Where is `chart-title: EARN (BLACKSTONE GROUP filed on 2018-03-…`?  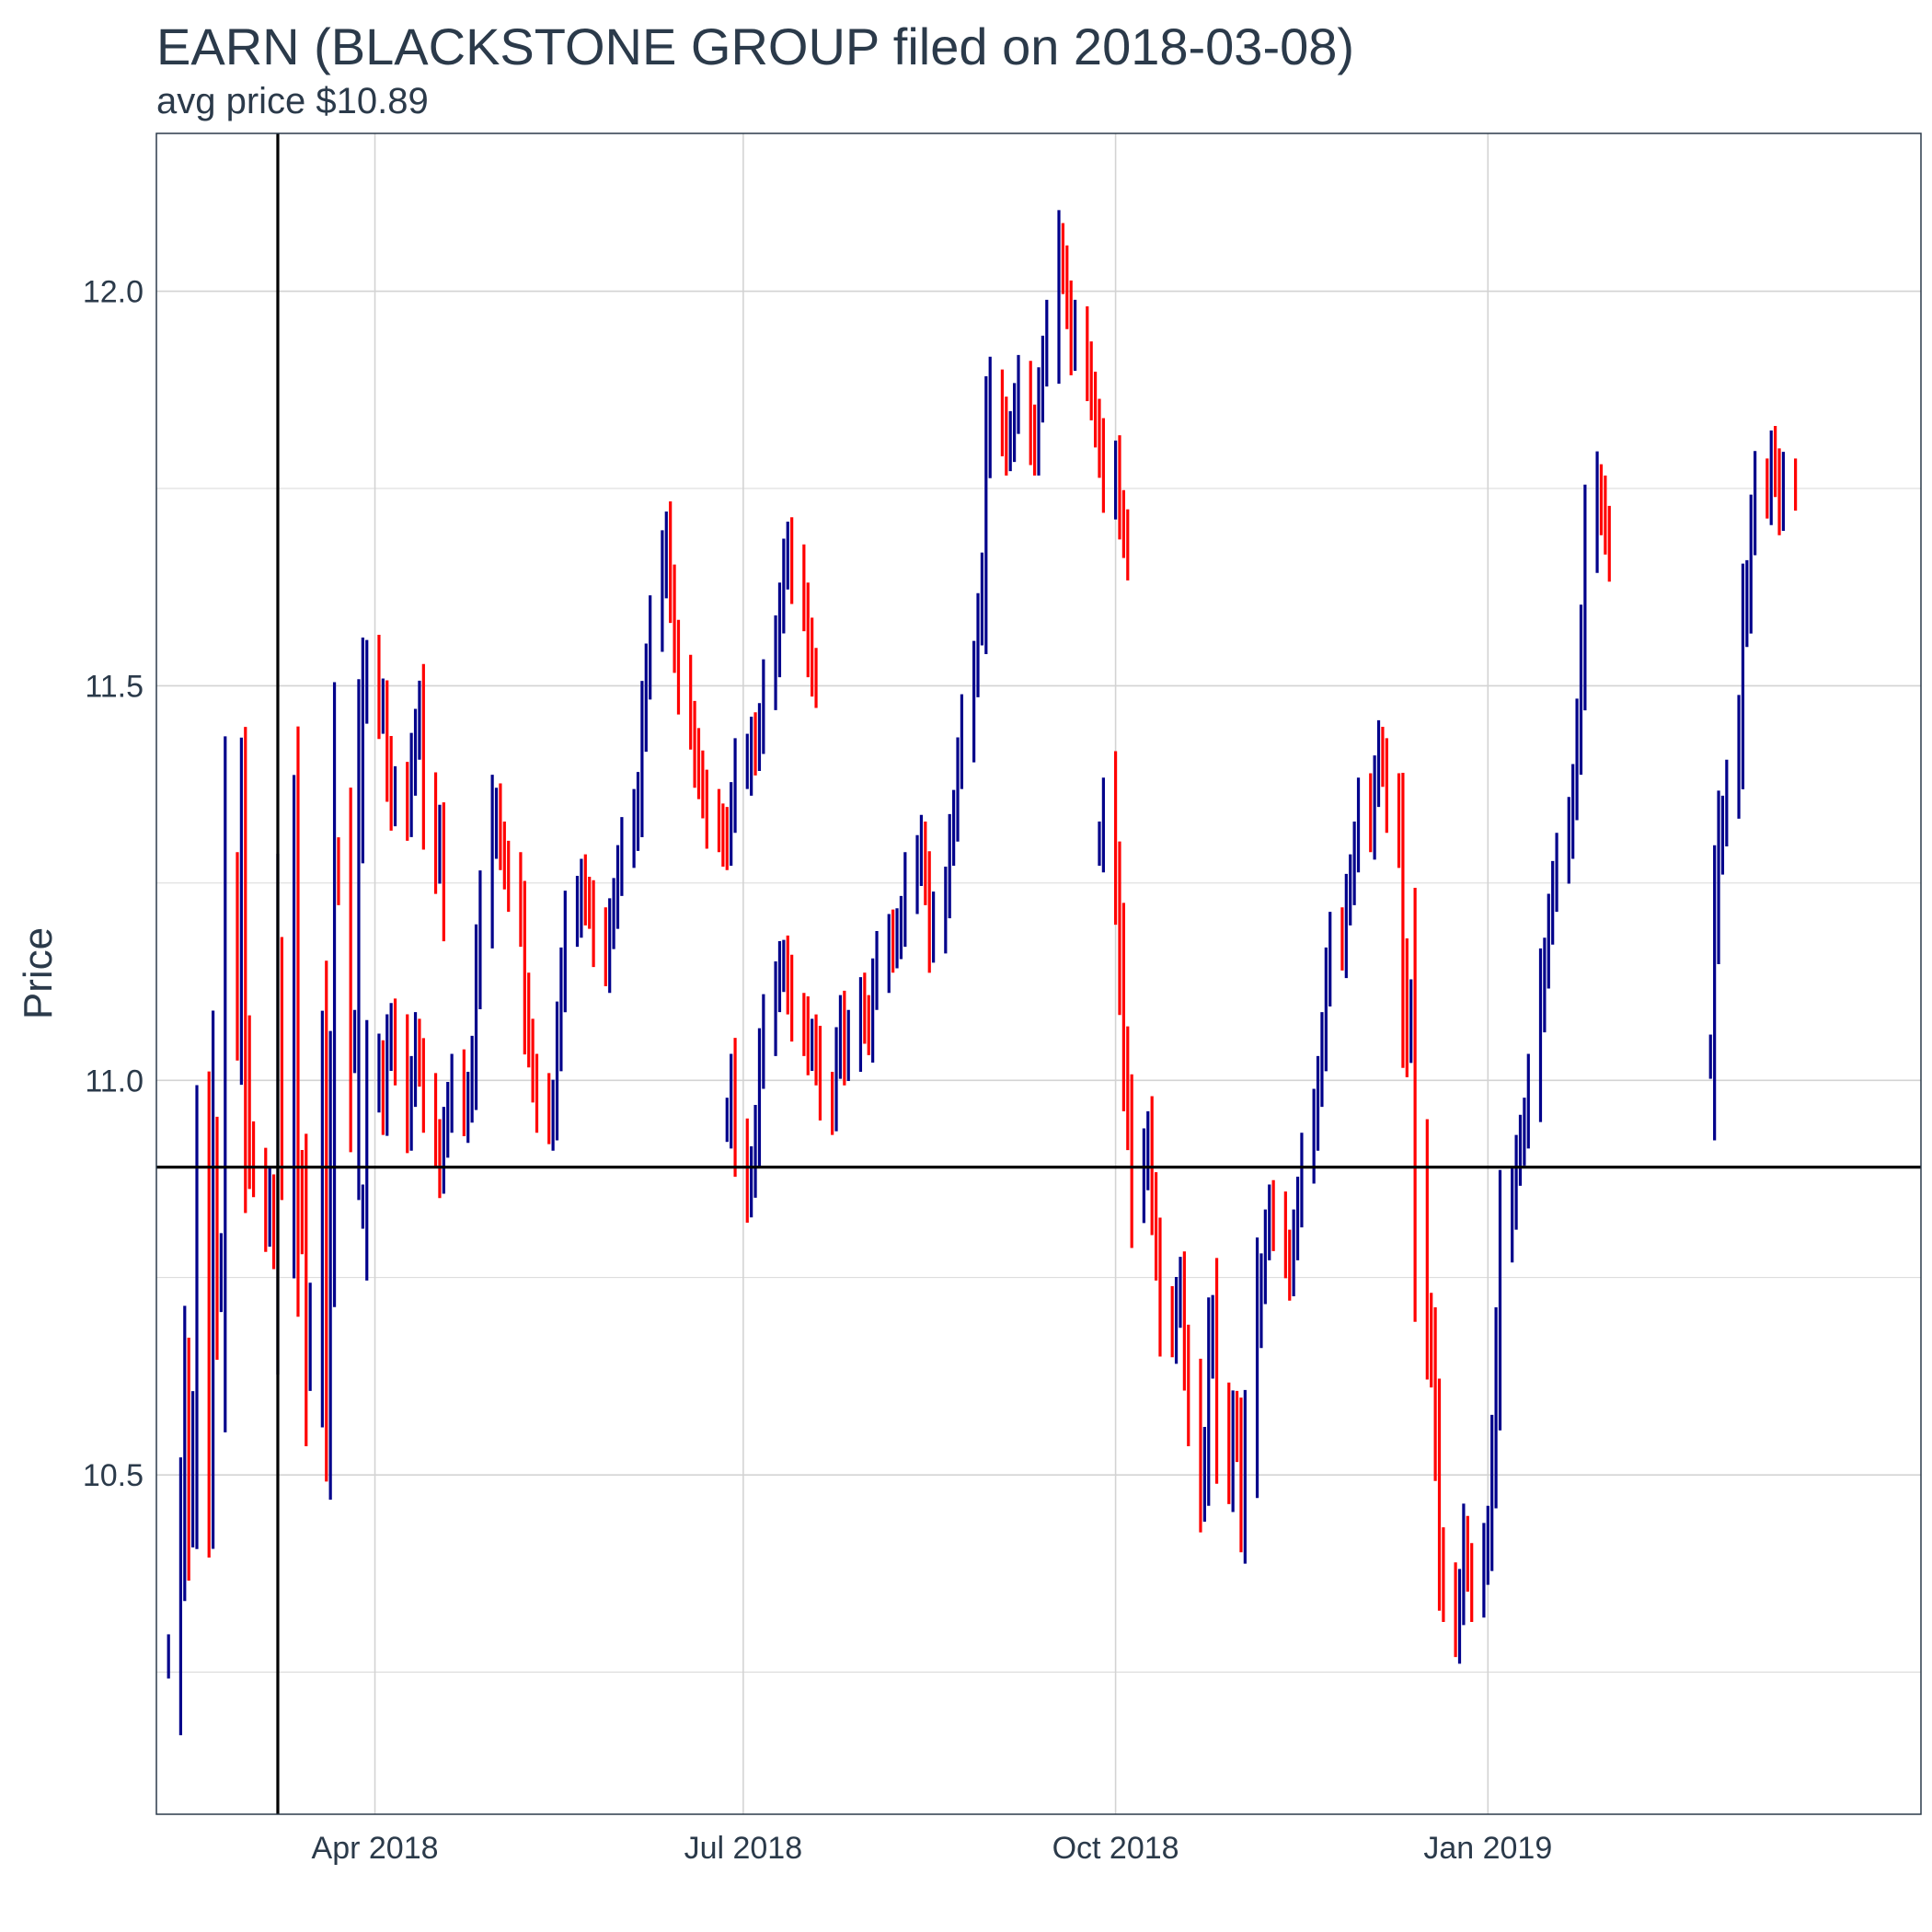
chart-title: EARN (BLACKSTONE GROUP filed on 2018-03-… is located at coordinates (755, 46).